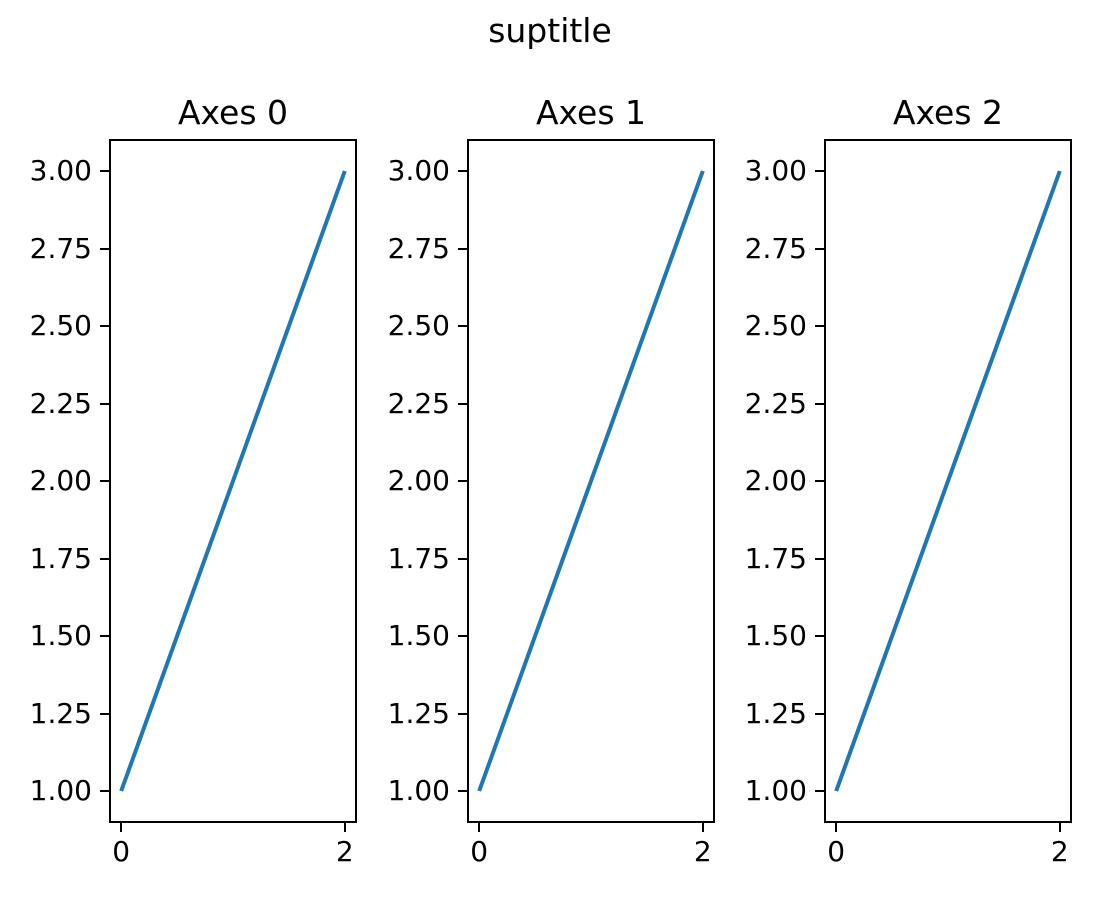  What do you see at coordinates (233, 112) in the screenshot?
I see `axes-title: Axes 0` at bounding box center [233, 112].